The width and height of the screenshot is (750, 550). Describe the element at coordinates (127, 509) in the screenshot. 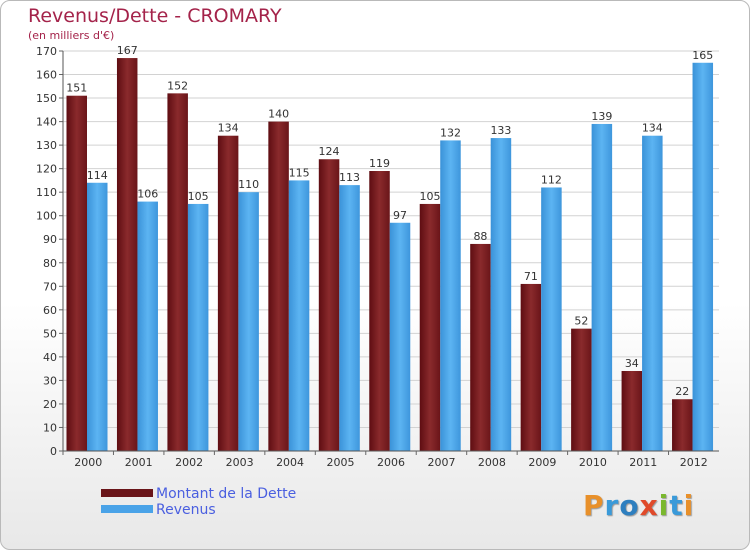

I see `legend-swatch-revenus` at that location.